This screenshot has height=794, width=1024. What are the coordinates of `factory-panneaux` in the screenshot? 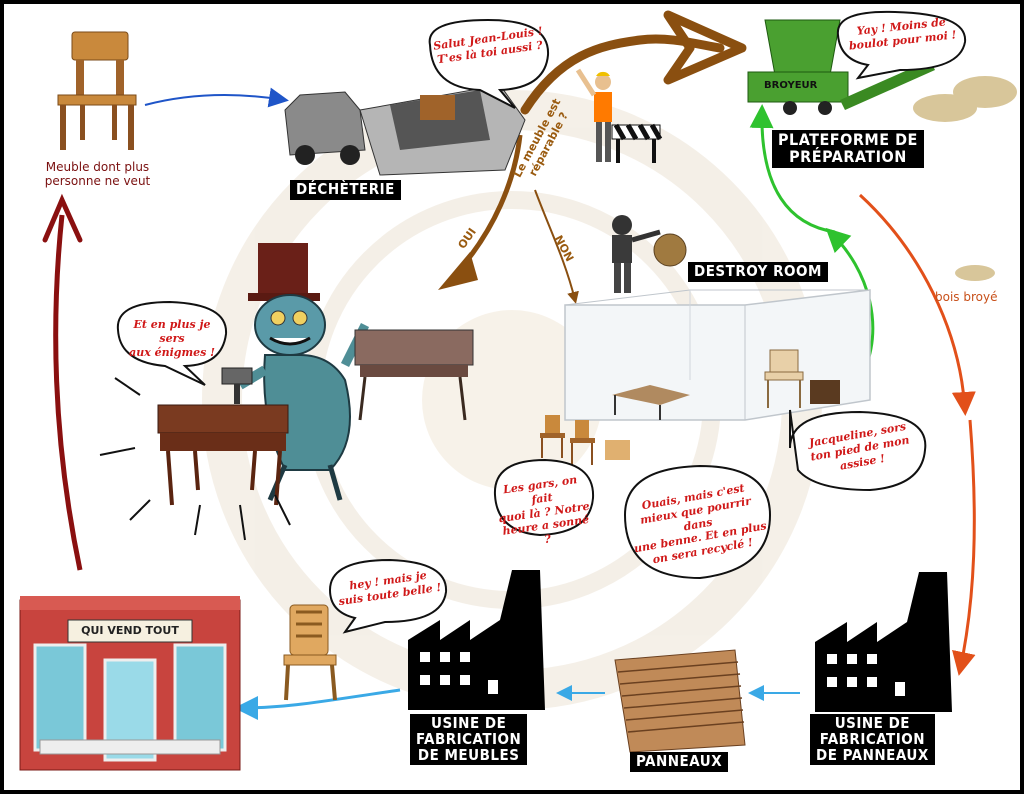 It's located at (883, 642).